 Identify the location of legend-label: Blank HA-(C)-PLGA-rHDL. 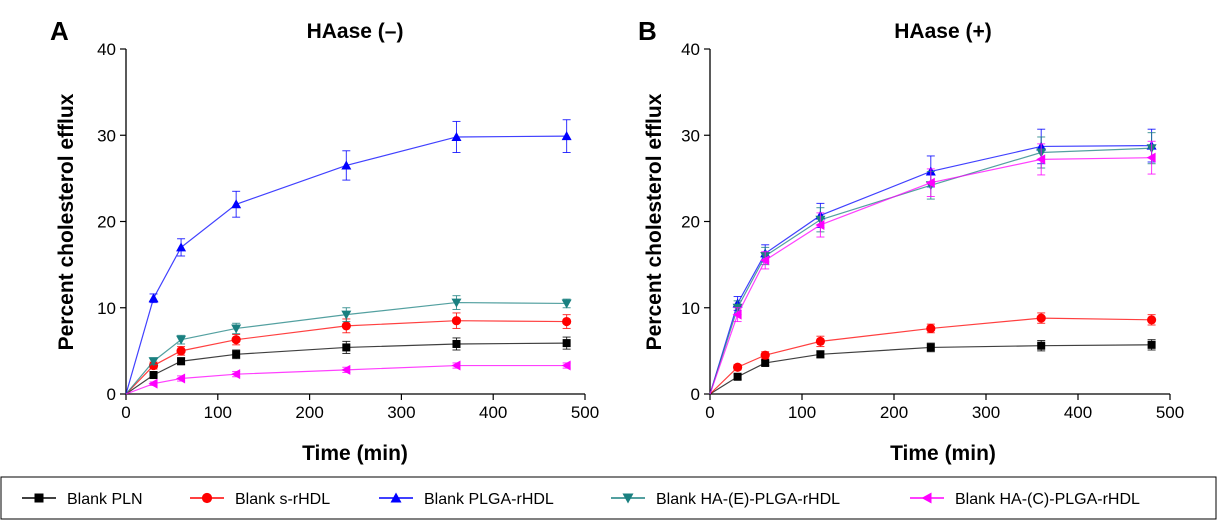
(1047, 499).